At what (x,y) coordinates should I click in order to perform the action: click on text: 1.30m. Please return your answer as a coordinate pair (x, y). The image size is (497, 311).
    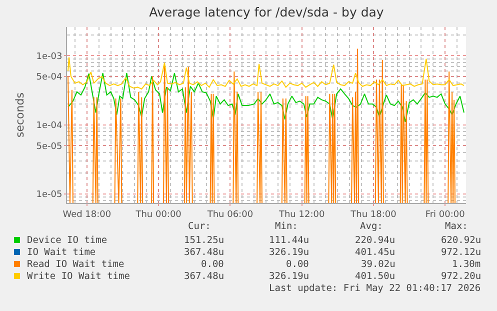
    Looking at the image, I should click on (466, 264).